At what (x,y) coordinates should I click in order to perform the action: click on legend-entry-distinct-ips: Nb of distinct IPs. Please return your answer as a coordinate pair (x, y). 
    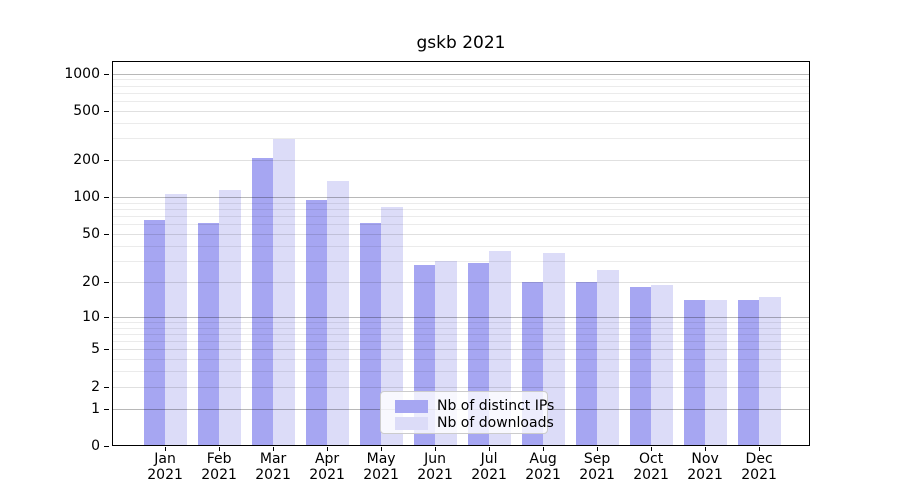
    Looking at the image, I should click on (474, 406).